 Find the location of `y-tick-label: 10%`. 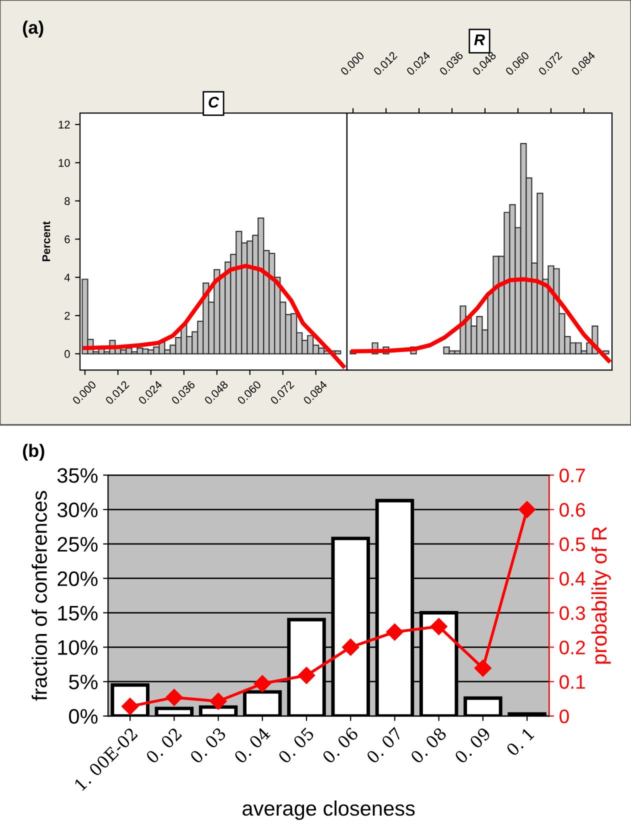

y-tick-label: 10% is located at coordinates (78, 647).